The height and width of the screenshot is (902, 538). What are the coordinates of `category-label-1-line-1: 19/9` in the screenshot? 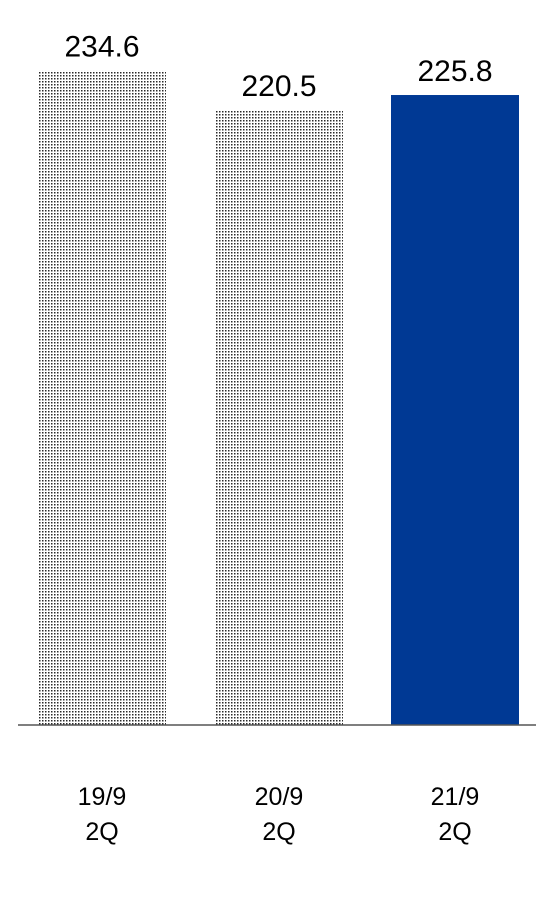 It's located at (102, 797).